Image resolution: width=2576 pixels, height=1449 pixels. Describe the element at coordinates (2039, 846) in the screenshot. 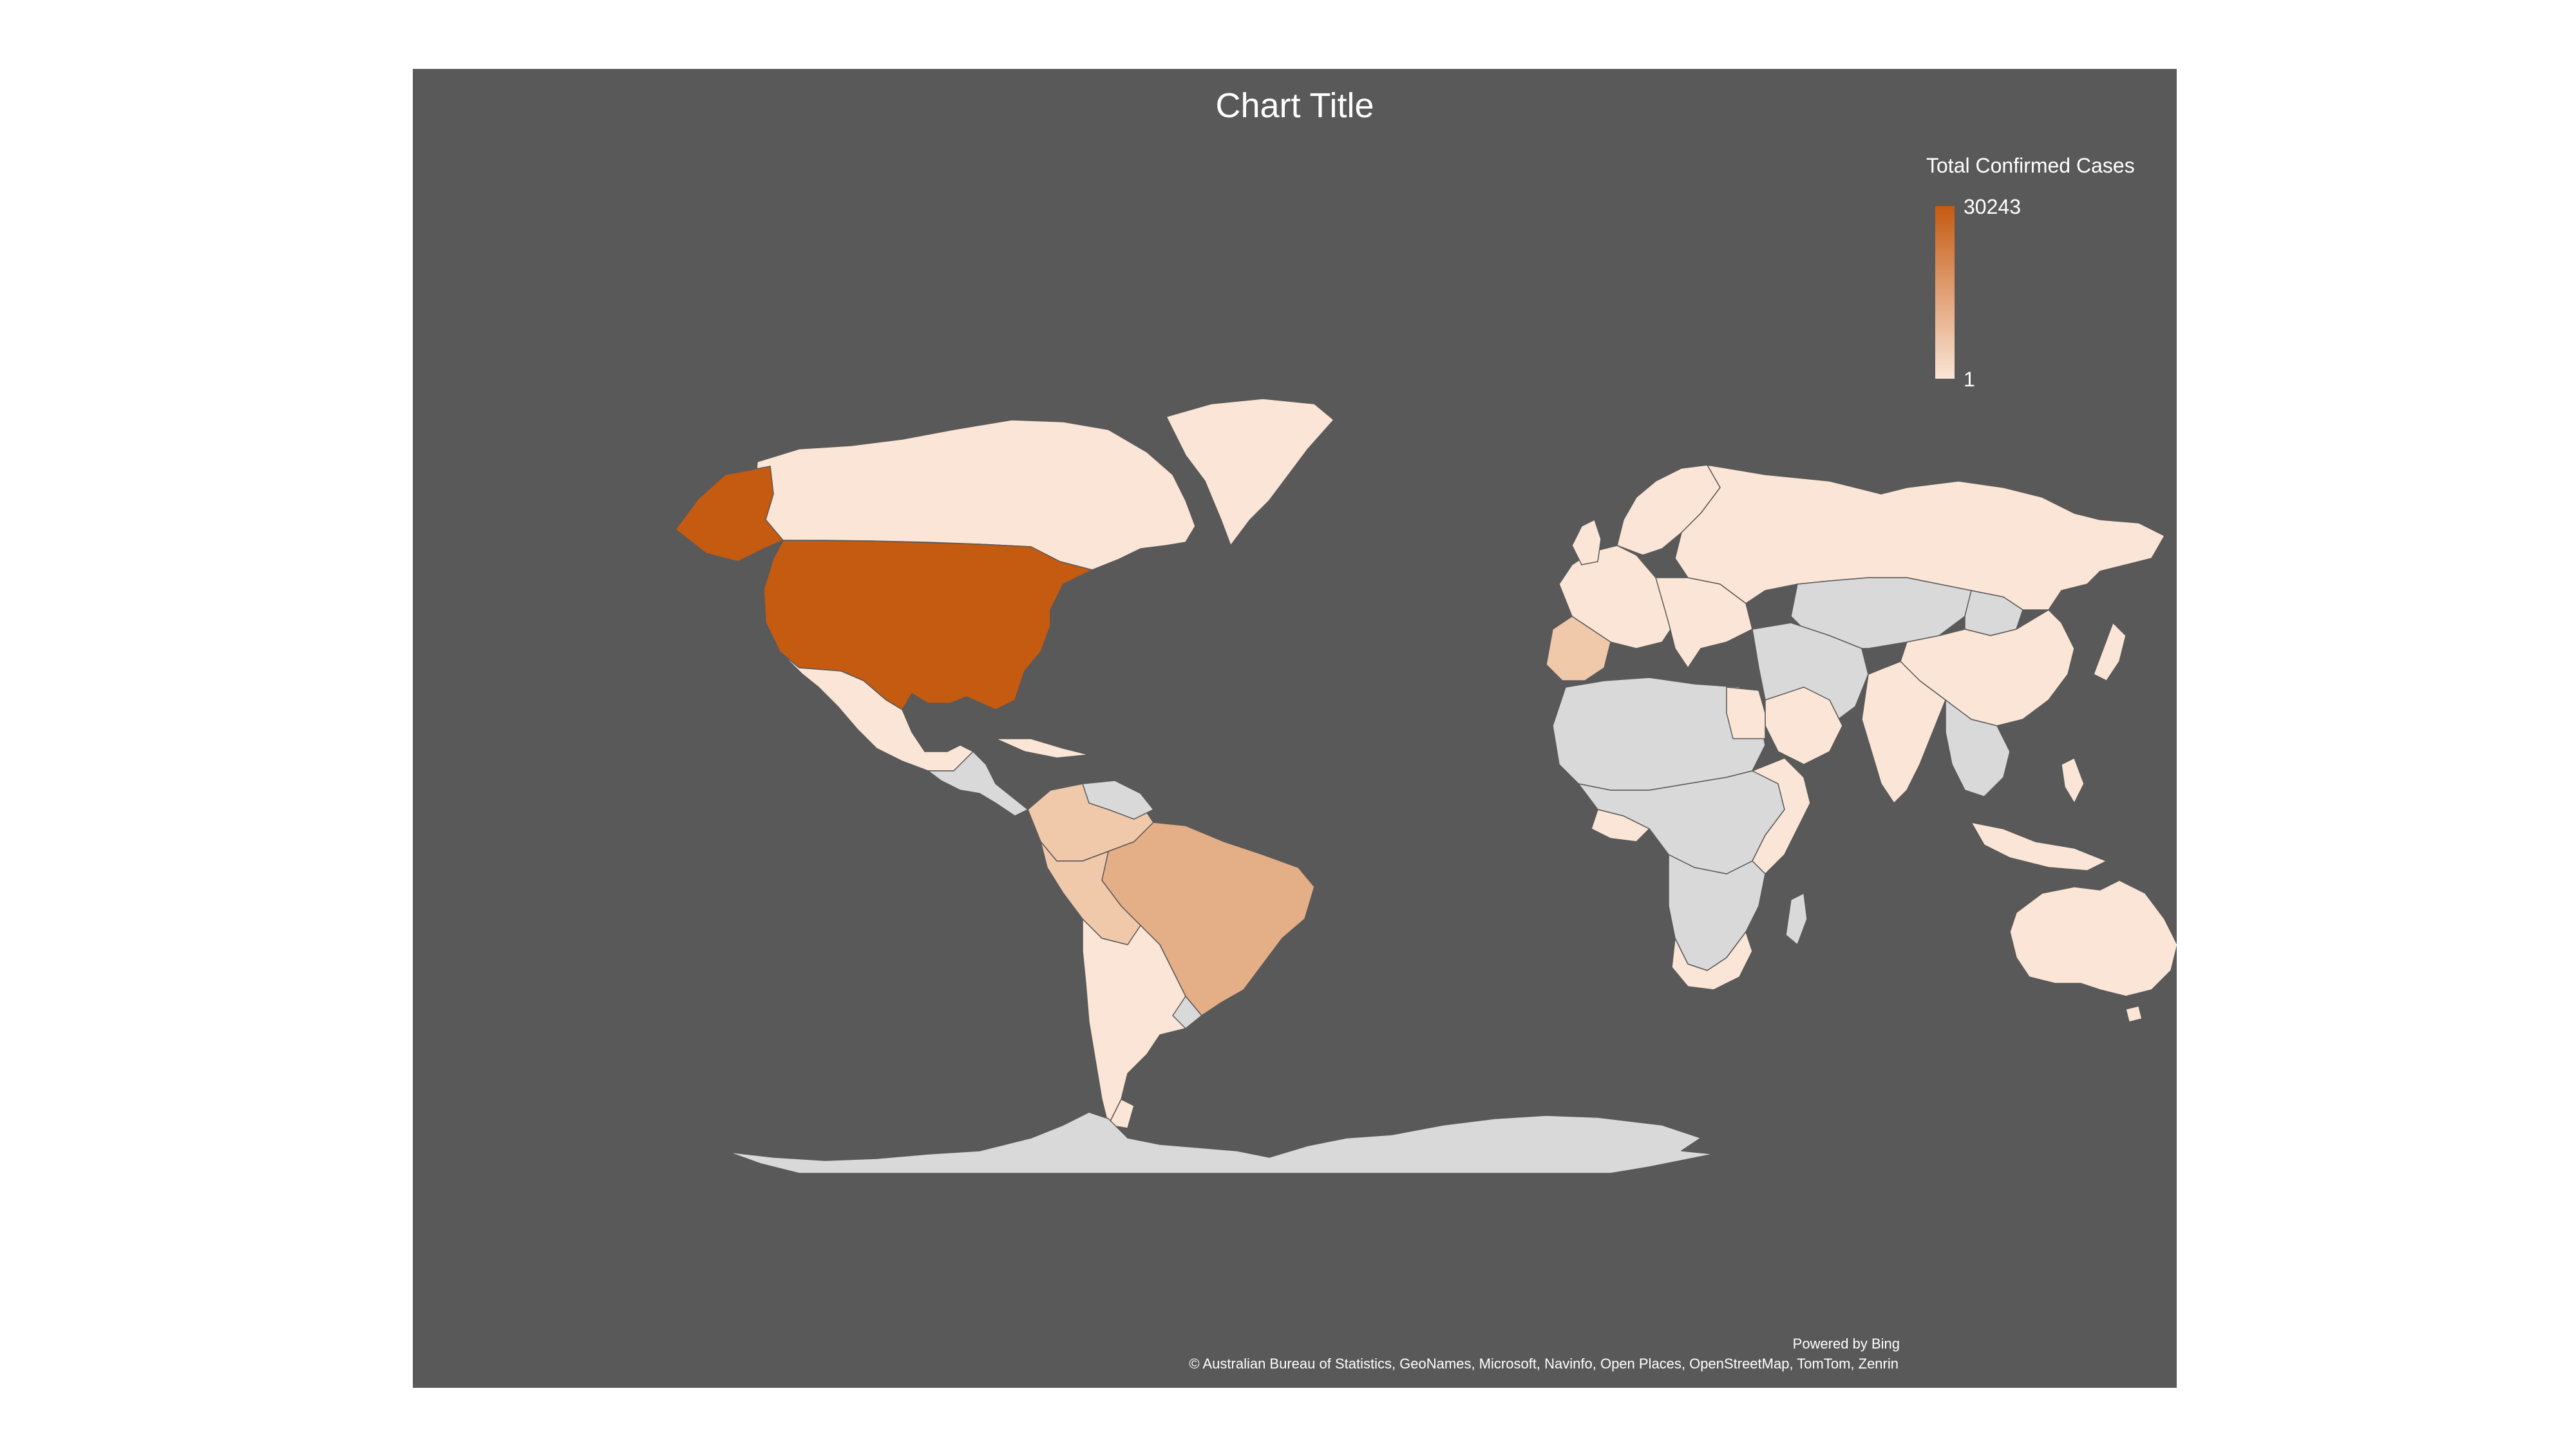

I see `region-indonesia` at that location.